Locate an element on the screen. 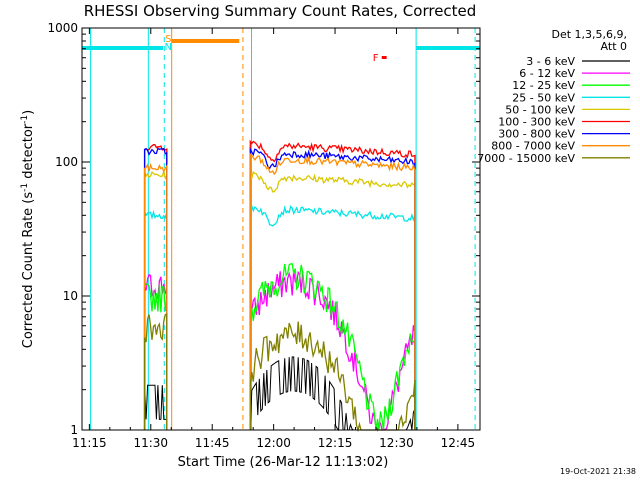 The image size is (640, 480). x-tick-label-5: 12:30 is located at coordinates (396, 443).